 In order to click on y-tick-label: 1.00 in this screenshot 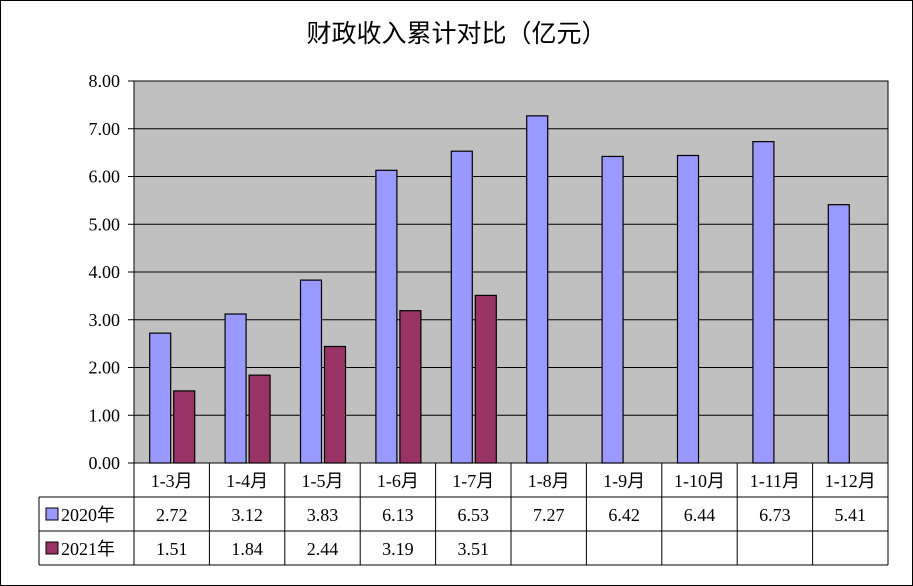, I will do `click(105, 415)`.